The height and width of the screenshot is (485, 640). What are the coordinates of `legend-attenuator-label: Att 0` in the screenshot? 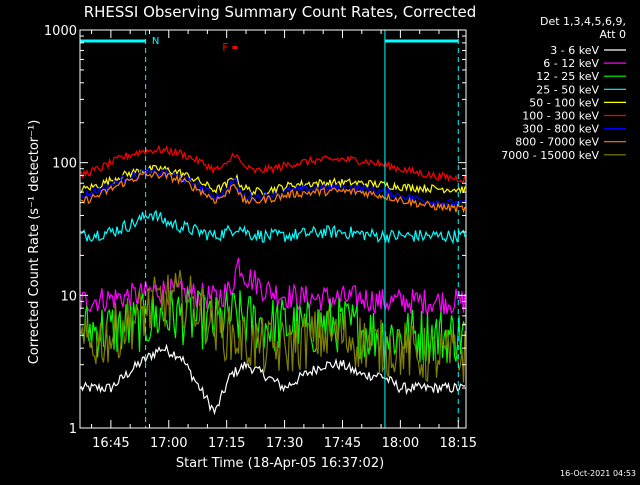 It's located at (613, 34).